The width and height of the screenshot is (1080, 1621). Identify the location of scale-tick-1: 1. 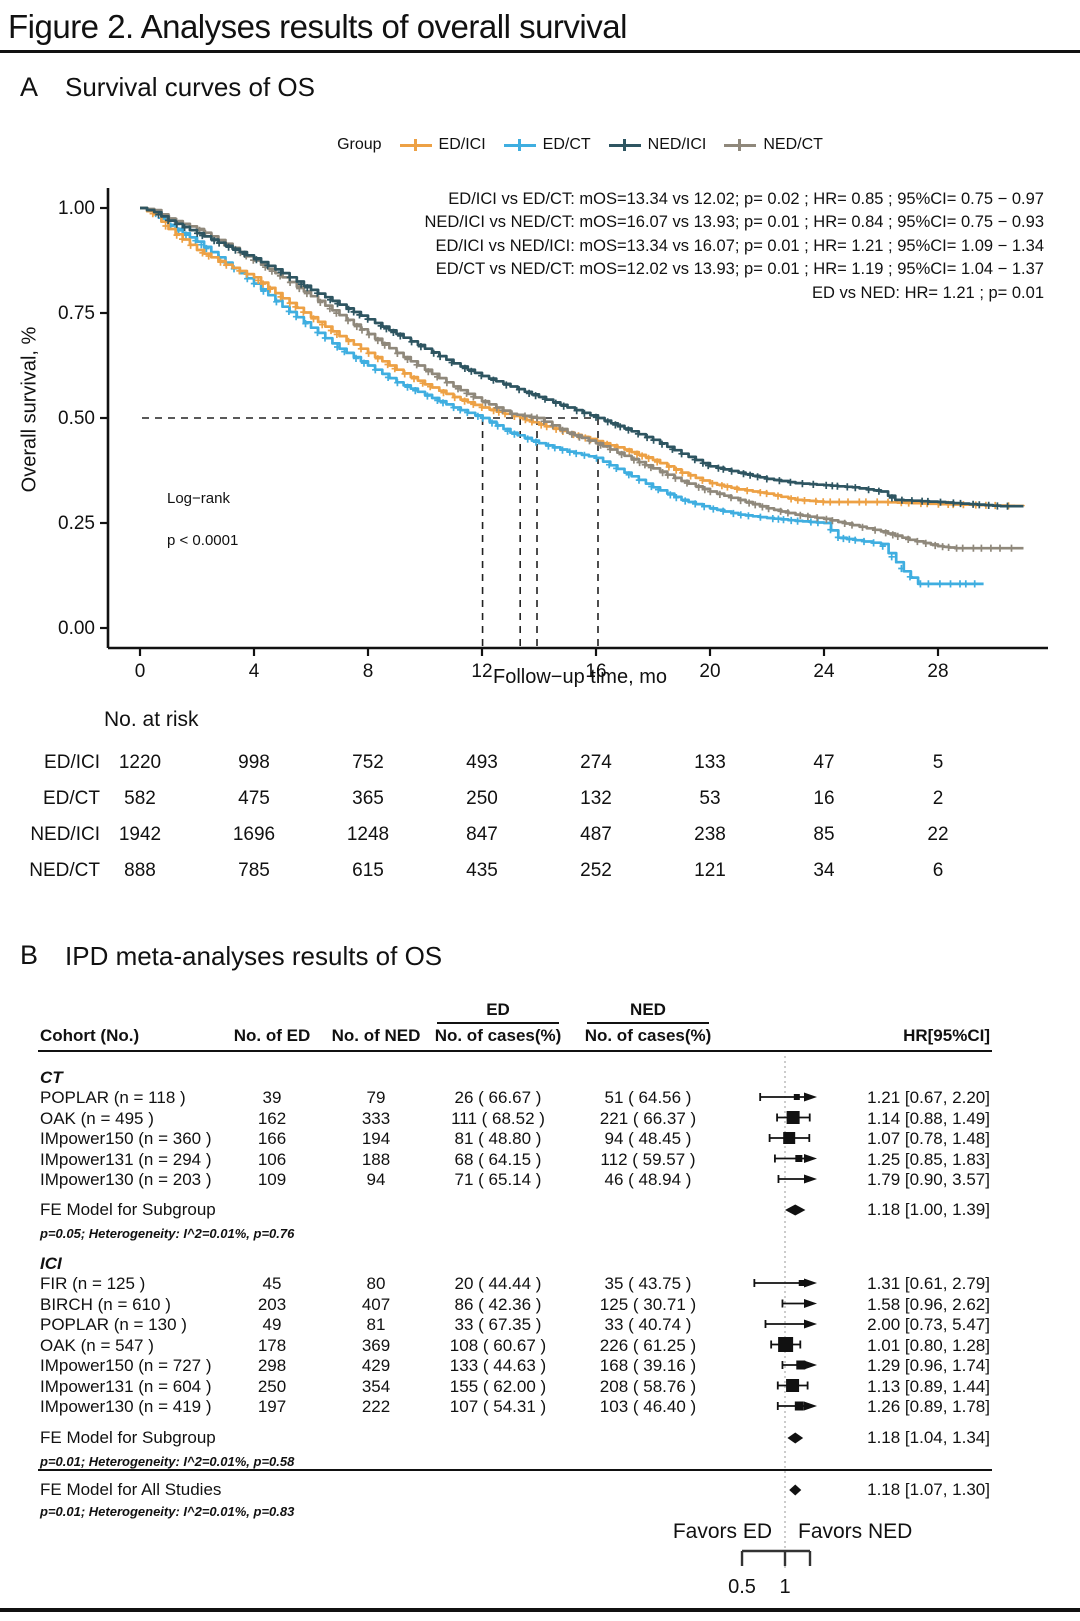
(785, 1587).